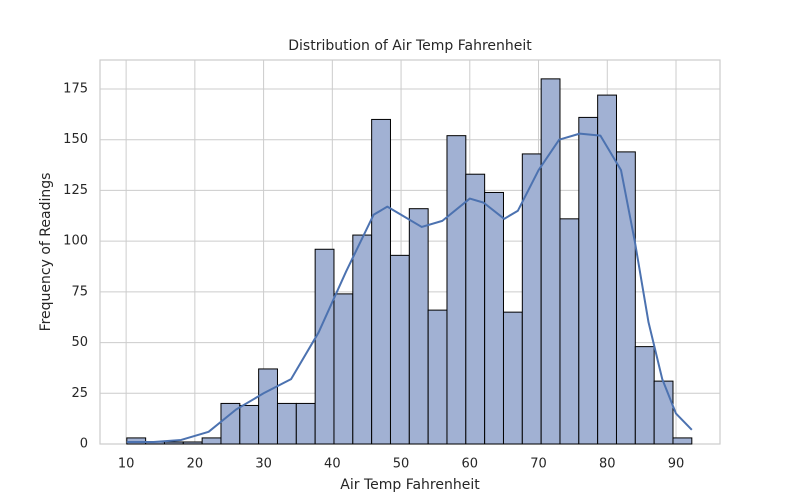 The width and height of the screenshot is (800, 504). I want to click on x-axis-label: Air Temp Fahrenheit, so click(410, 485).